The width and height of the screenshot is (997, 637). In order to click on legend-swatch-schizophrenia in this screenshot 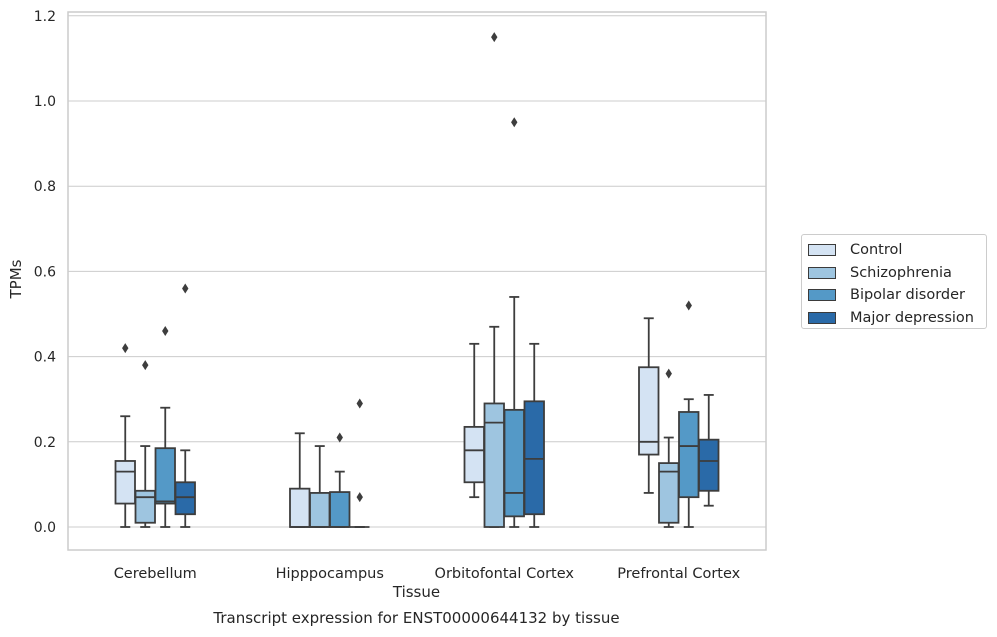, I will do `click(822, 272)`.